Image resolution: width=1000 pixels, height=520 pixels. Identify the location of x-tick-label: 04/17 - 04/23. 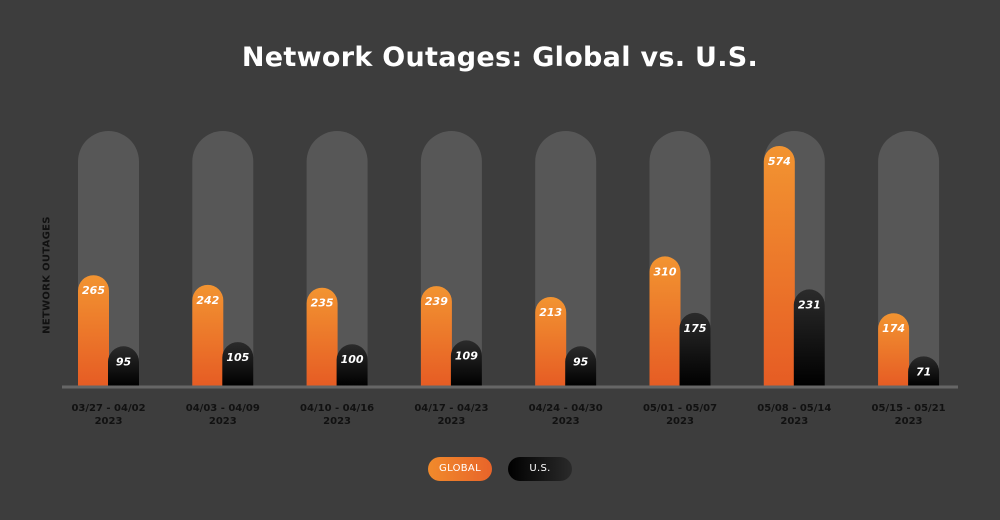
(451, 408).